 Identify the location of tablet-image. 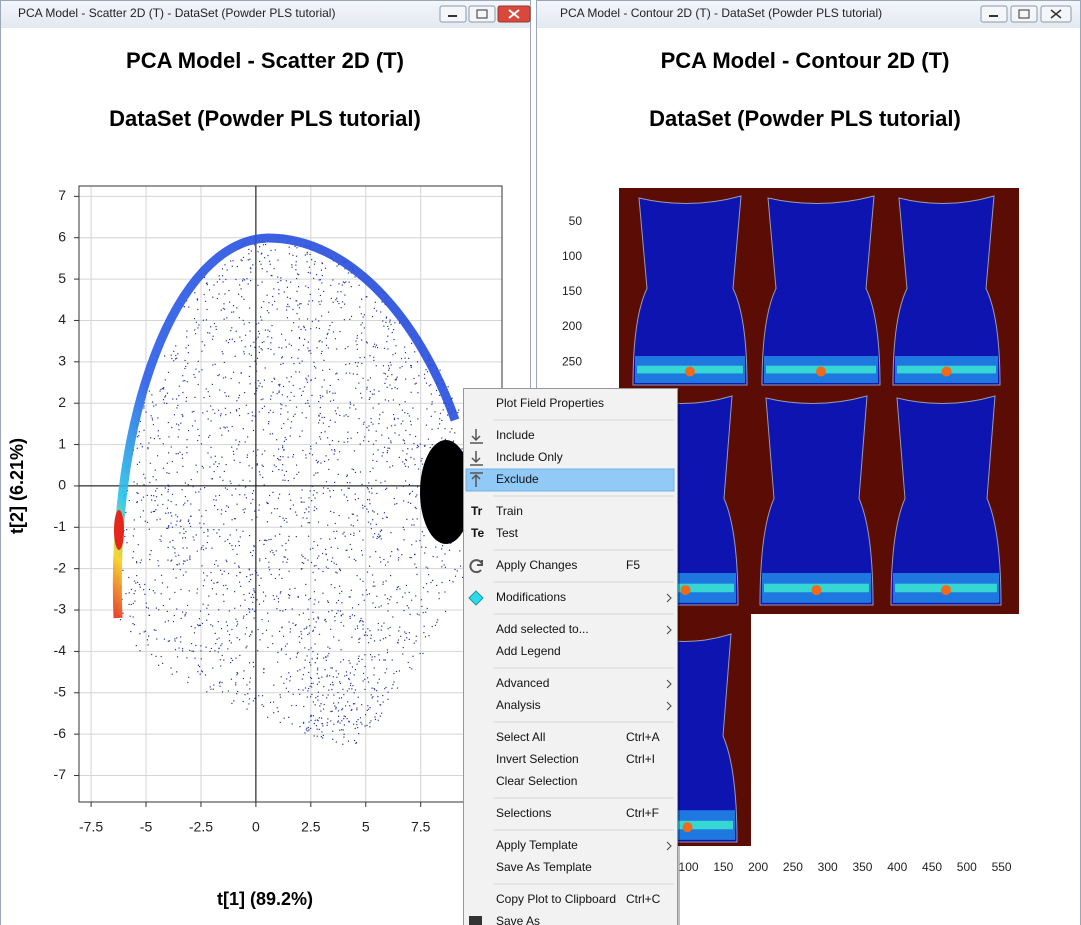
(946, 500).